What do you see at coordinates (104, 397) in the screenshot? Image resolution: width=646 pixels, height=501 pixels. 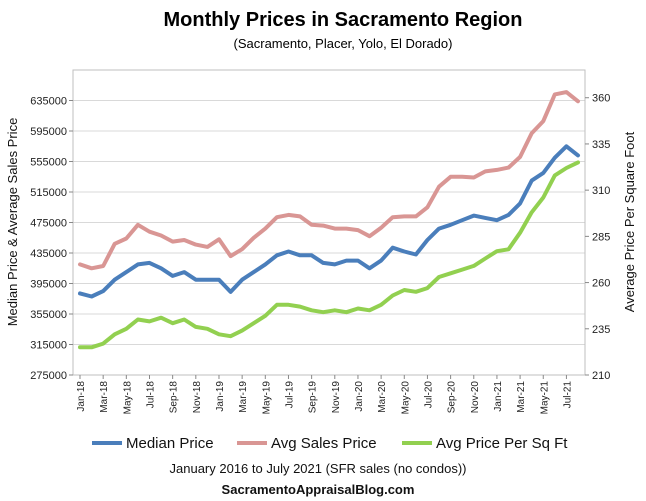 I see `x-tick-label: Mar-18` at bounding box center [104, 397].